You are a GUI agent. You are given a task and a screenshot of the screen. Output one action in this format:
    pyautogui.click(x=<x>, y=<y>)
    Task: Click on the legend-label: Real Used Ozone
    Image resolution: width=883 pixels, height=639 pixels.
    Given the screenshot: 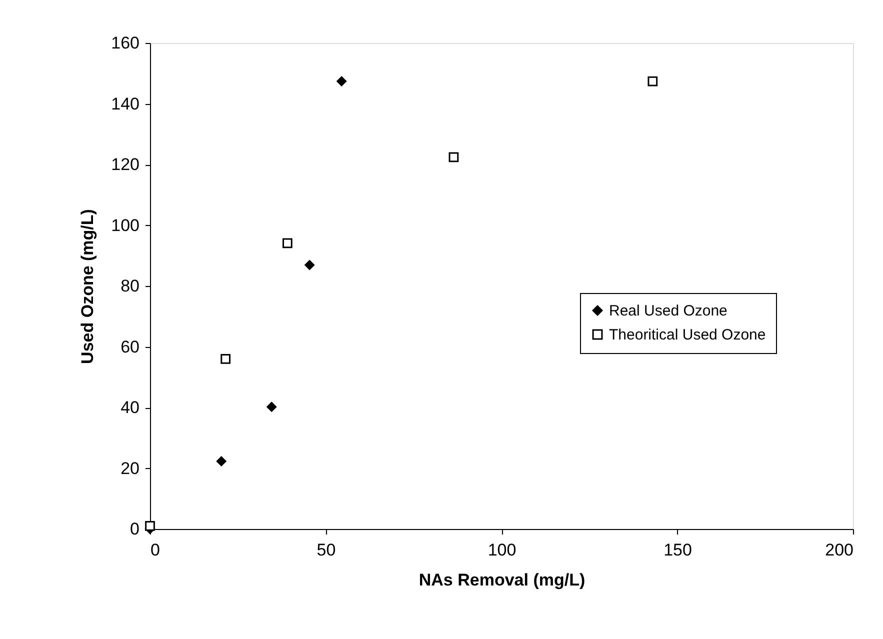 What is the action you would take?
    pyautogui.click(x=668, y=311)
    